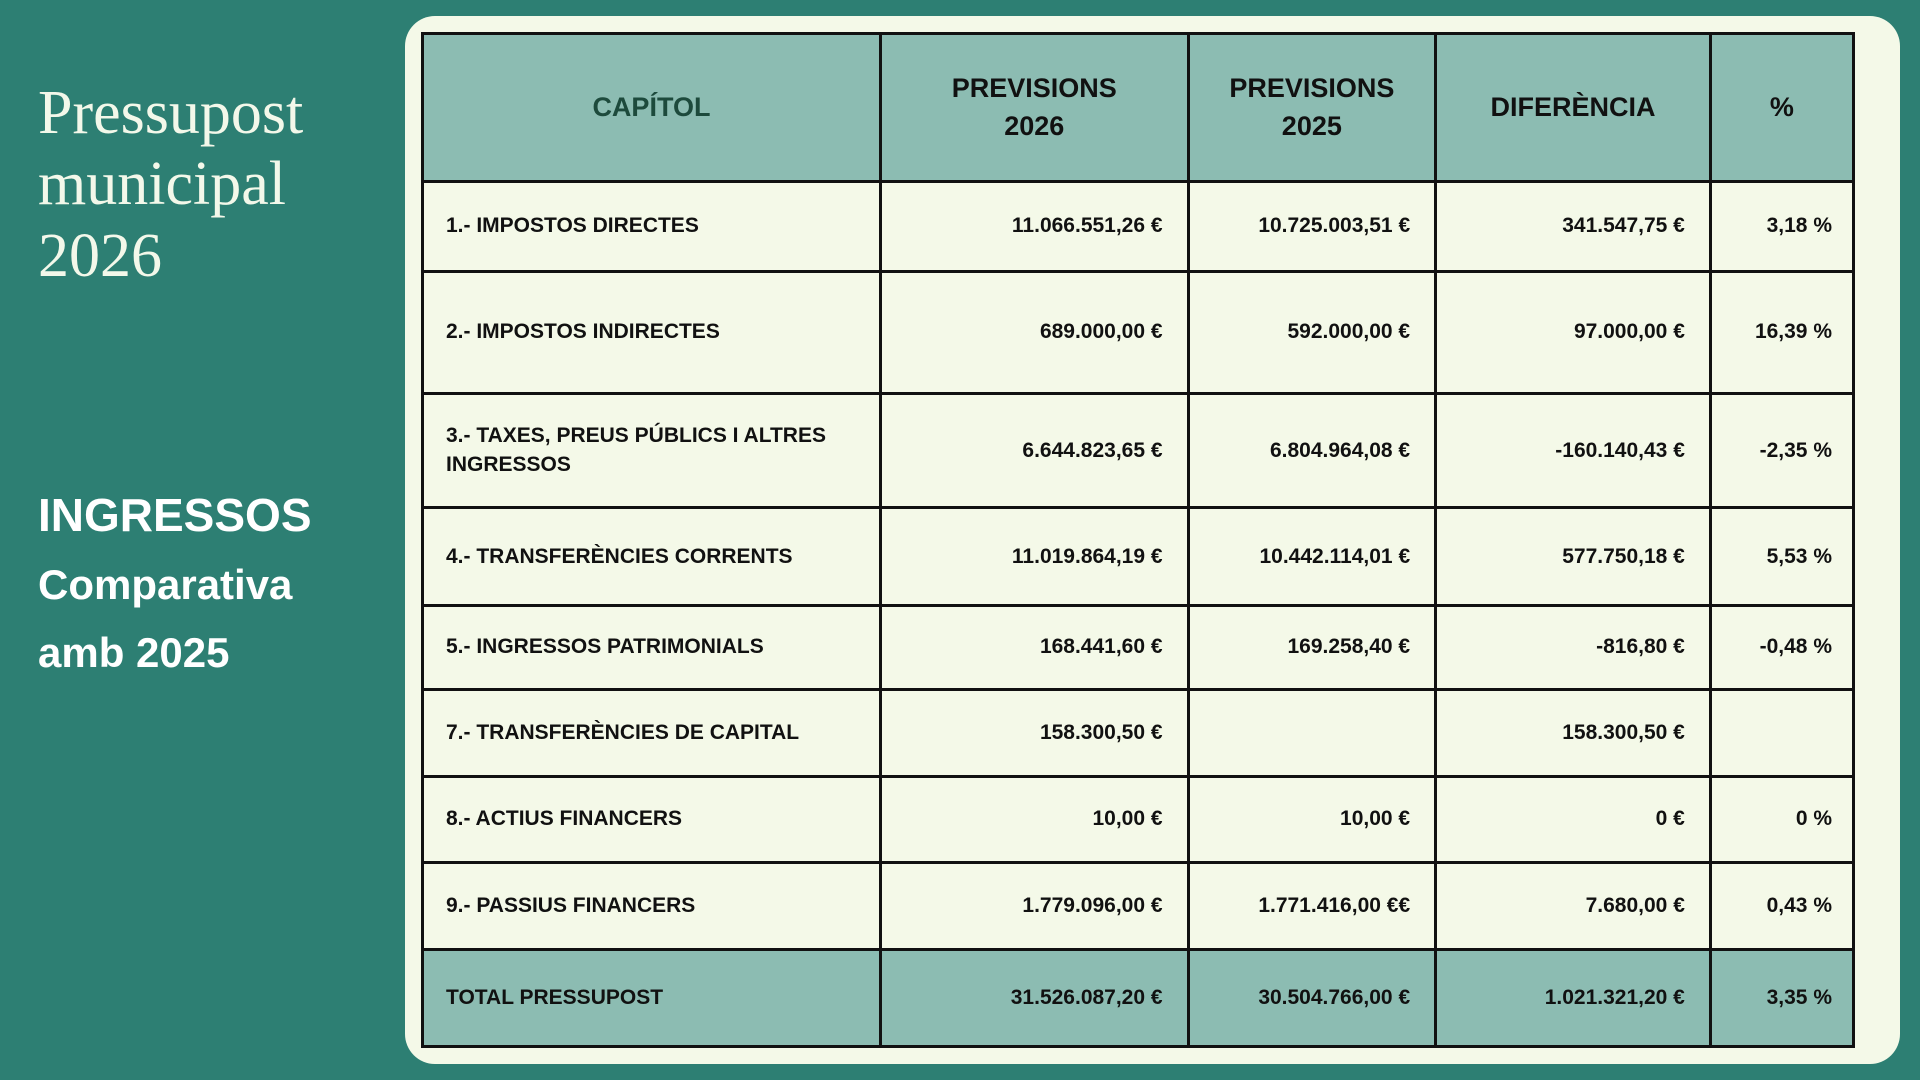 The height and width of the screenshot is (1080, 1920). What do you see at coordinates (1312, 451) in the screenshot?
I see `cell-prev_2025: 6.804.964,08 €` at bounding box center [1312, 451].